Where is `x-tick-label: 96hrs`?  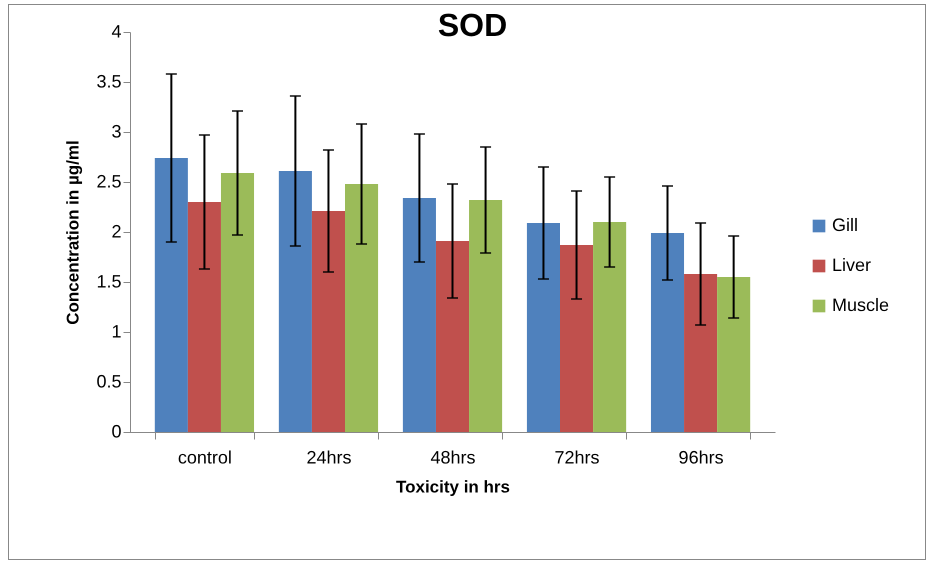 x-tick-label: 96hrs is located at coordinates (701, 458).